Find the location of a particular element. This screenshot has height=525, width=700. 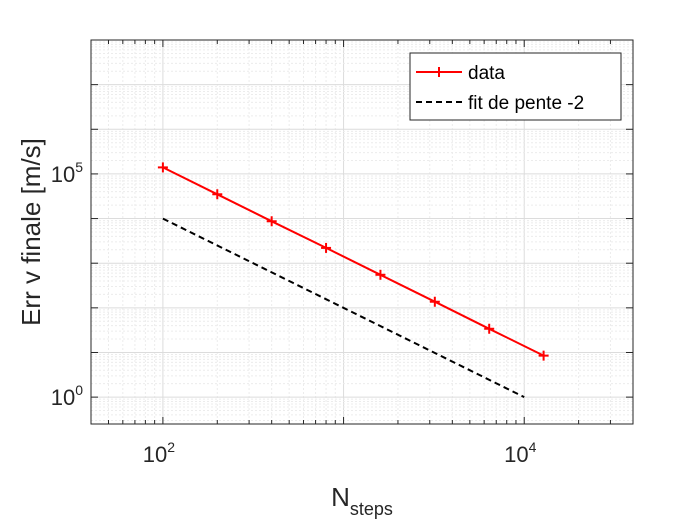

x-tick-label: 10⁴ is located at coordinates (520, 453).